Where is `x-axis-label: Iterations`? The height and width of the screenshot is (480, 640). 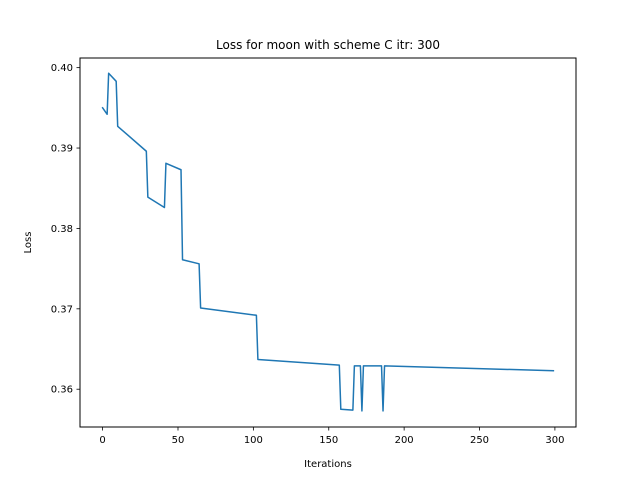 x-axis-label: Iterations is located at coordinates (328, 464).